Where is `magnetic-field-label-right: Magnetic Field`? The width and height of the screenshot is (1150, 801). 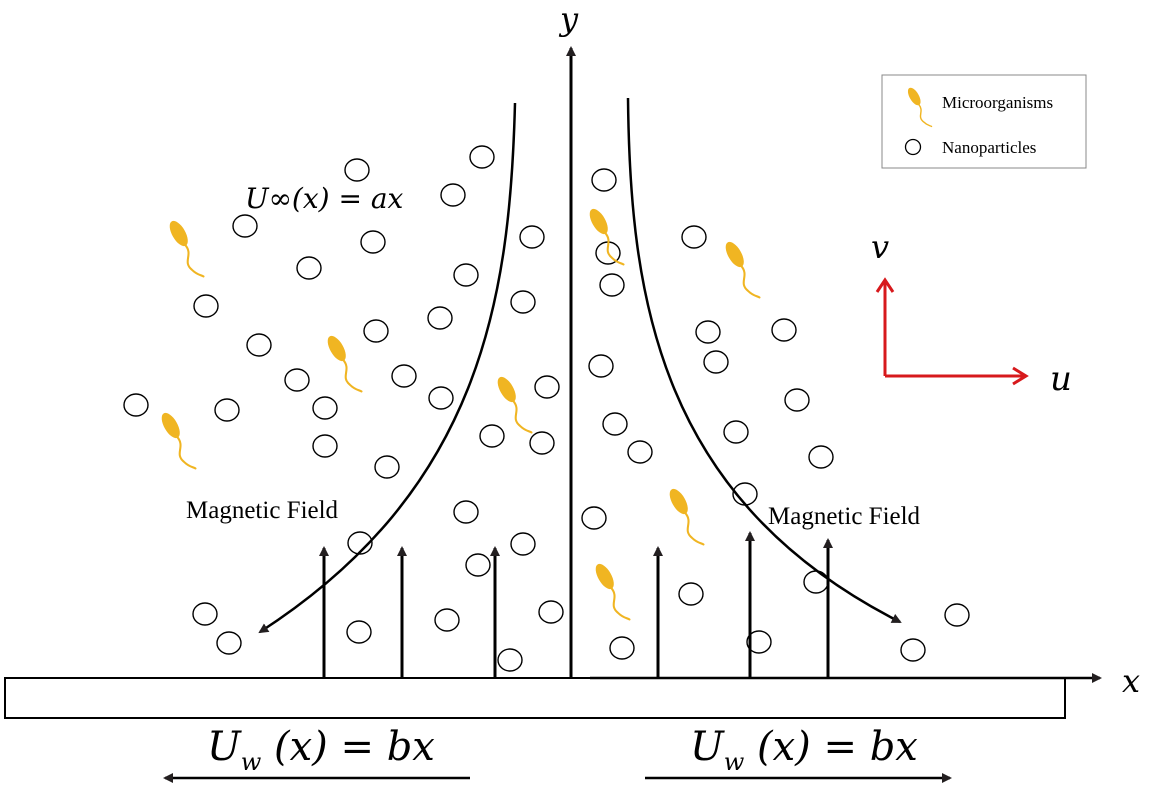
magnetic-field-label-right: Magnetic Field is located at coordinates (844, 516).